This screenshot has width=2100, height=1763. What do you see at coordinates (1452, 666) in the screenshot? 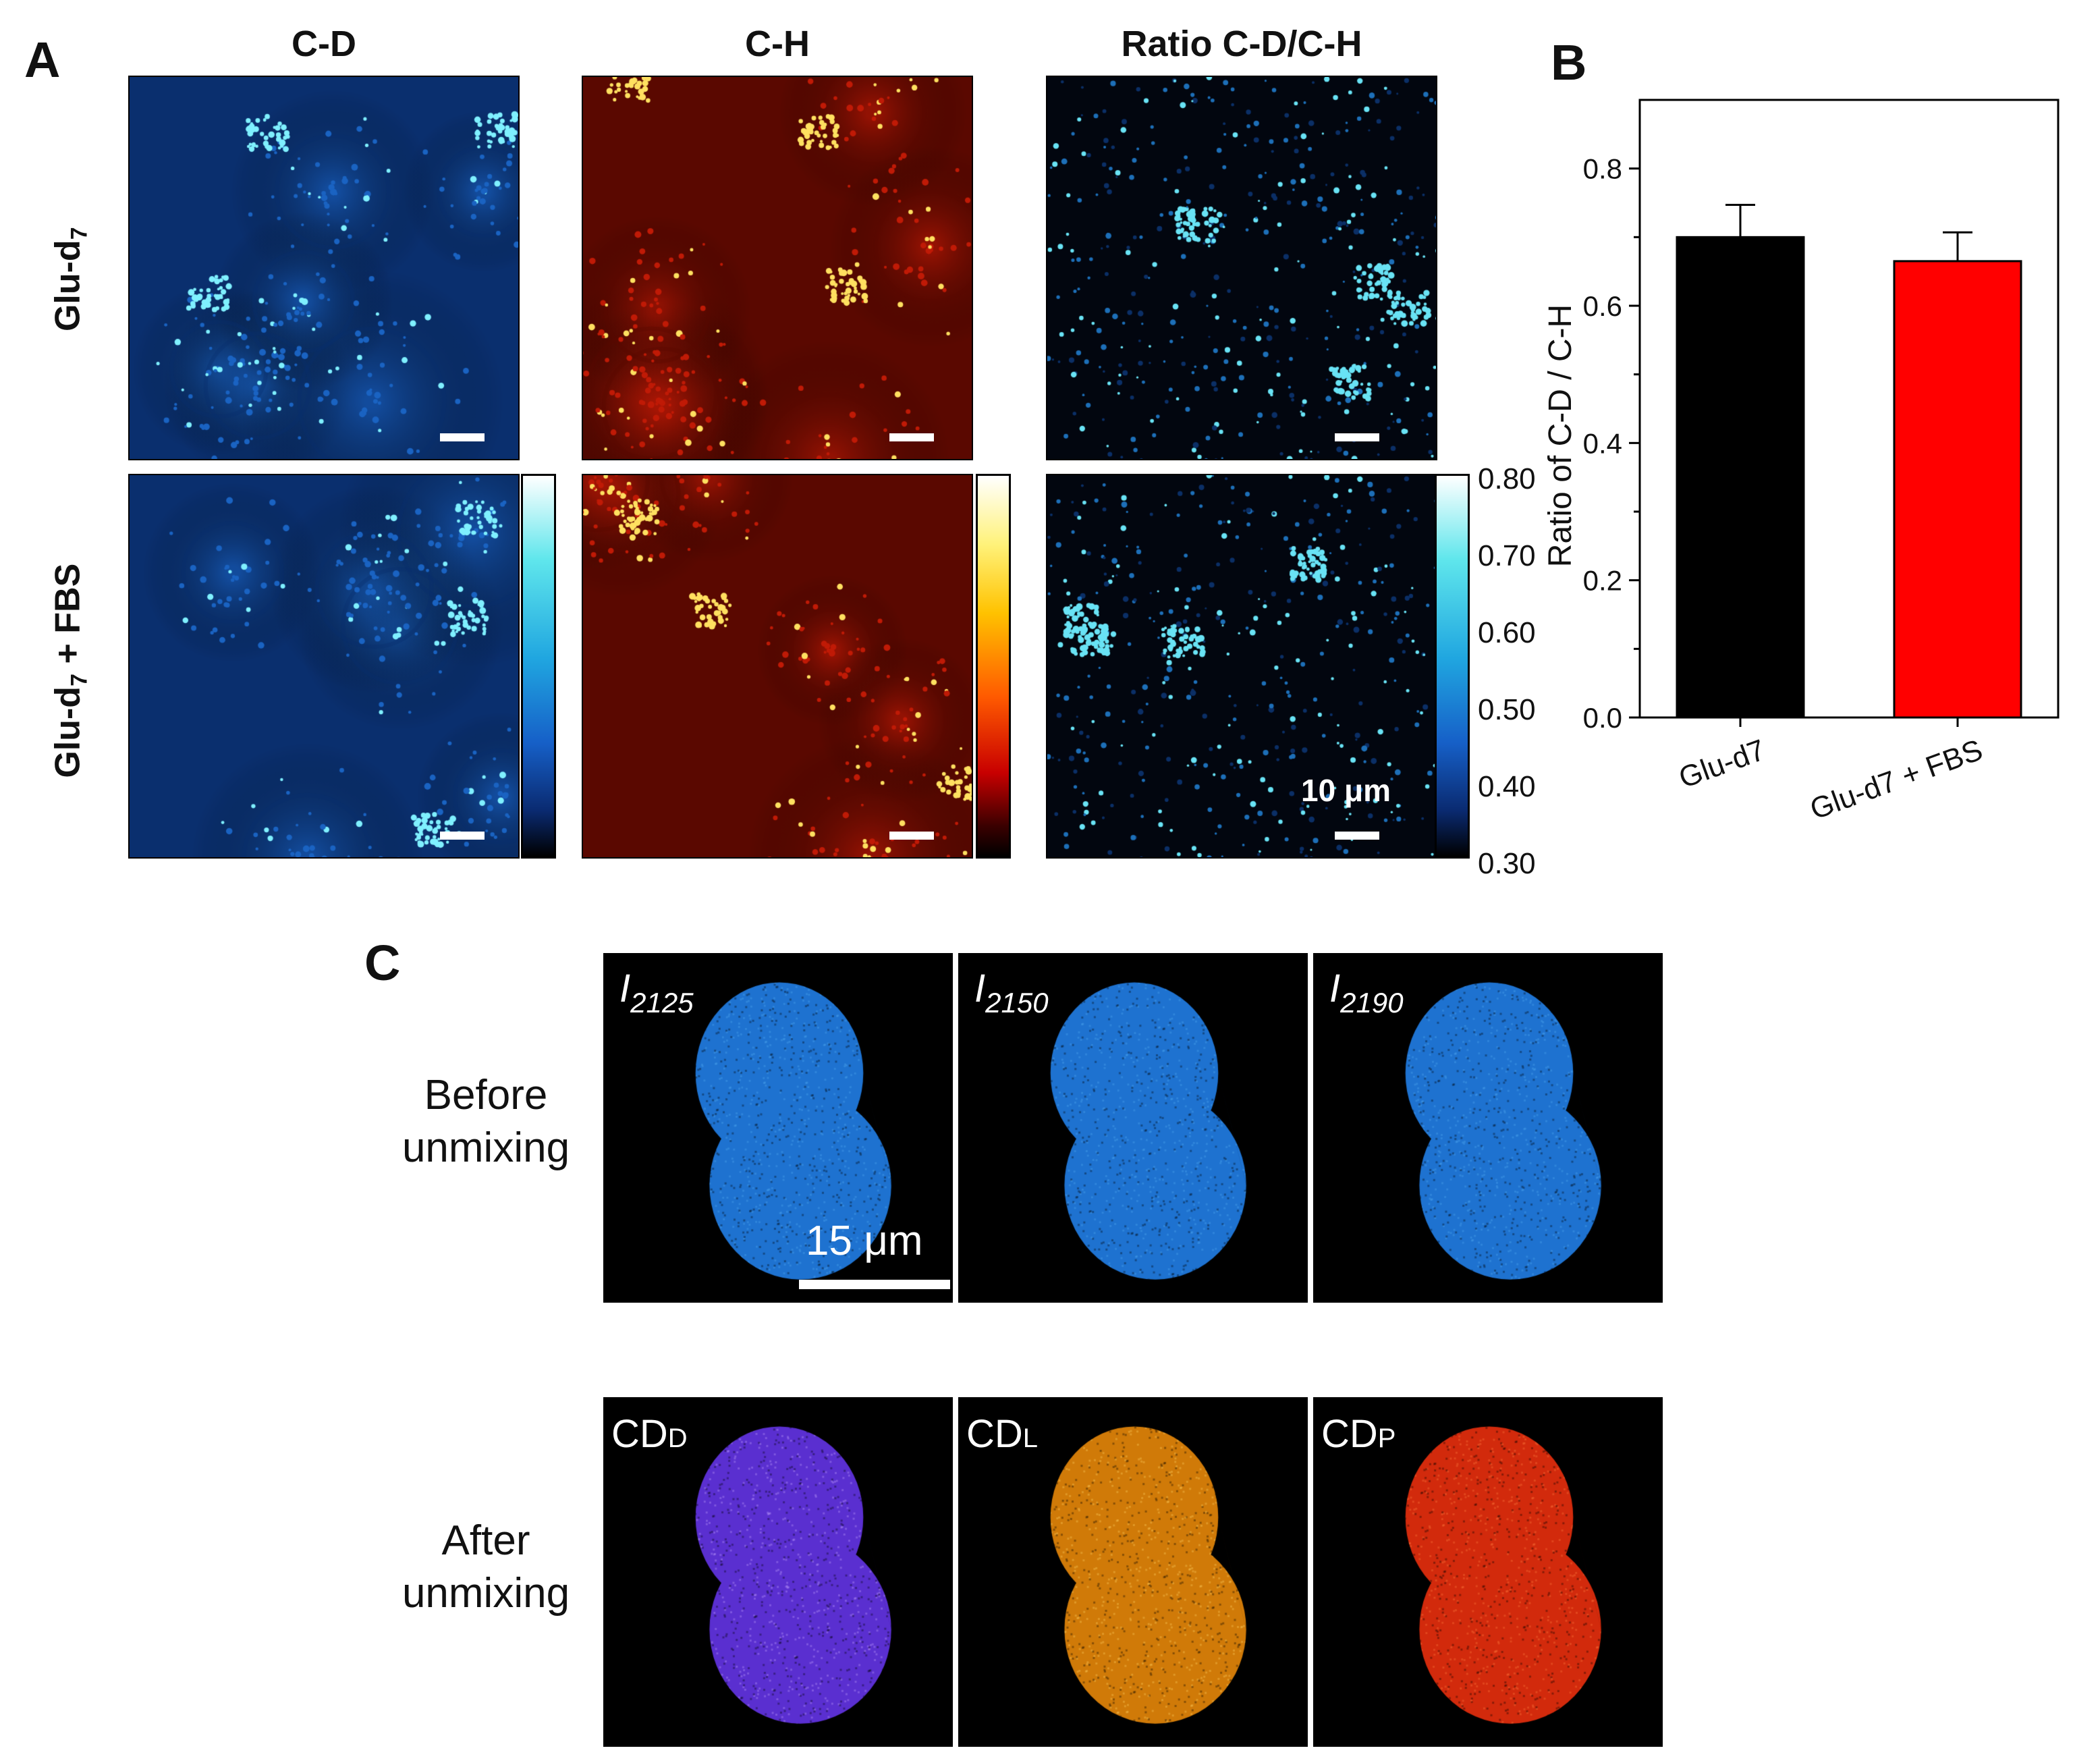
I see `colorbar-ratio` at bounding box center [1452, 666].